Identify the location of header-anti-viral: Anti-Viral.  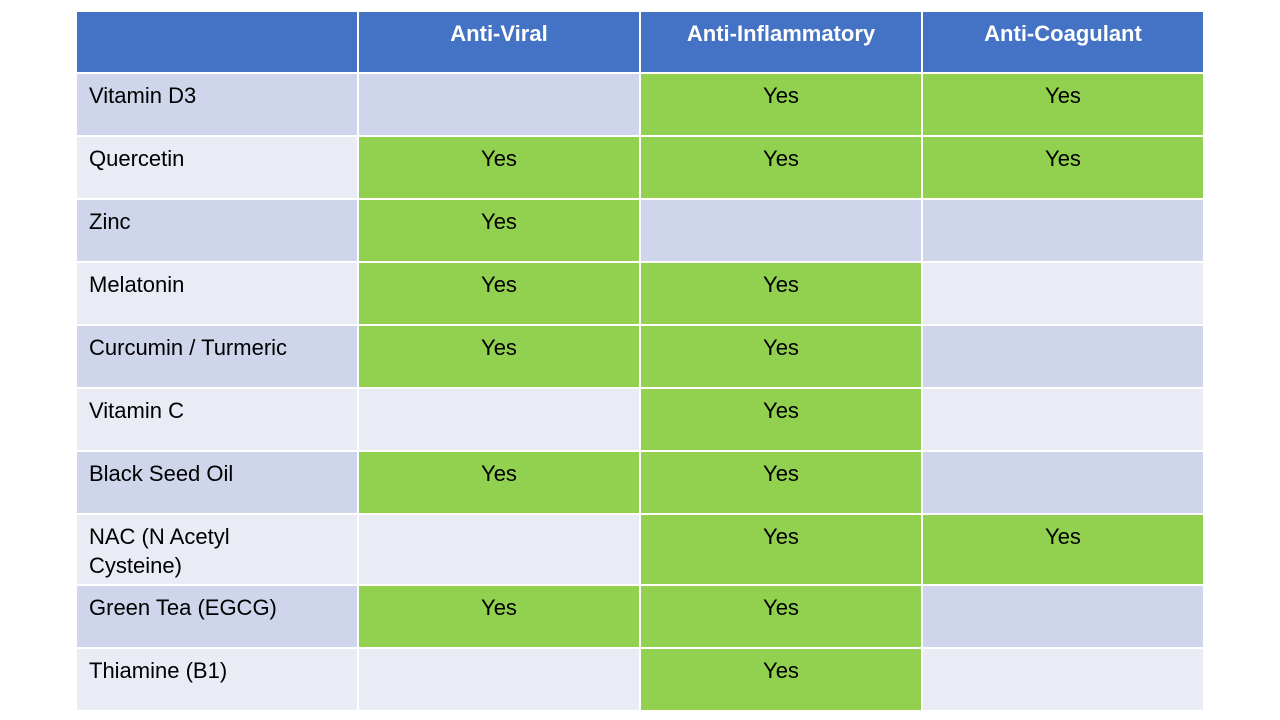
(499, 42).